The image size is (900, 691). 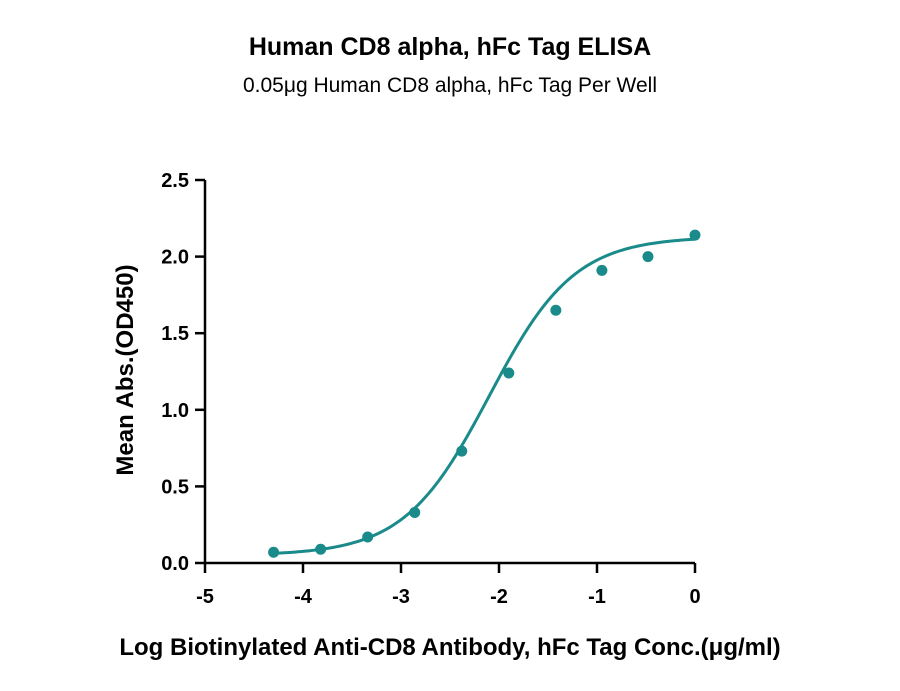 I want to click on y-tick-label: 0.0, so click(x=175, y=564).